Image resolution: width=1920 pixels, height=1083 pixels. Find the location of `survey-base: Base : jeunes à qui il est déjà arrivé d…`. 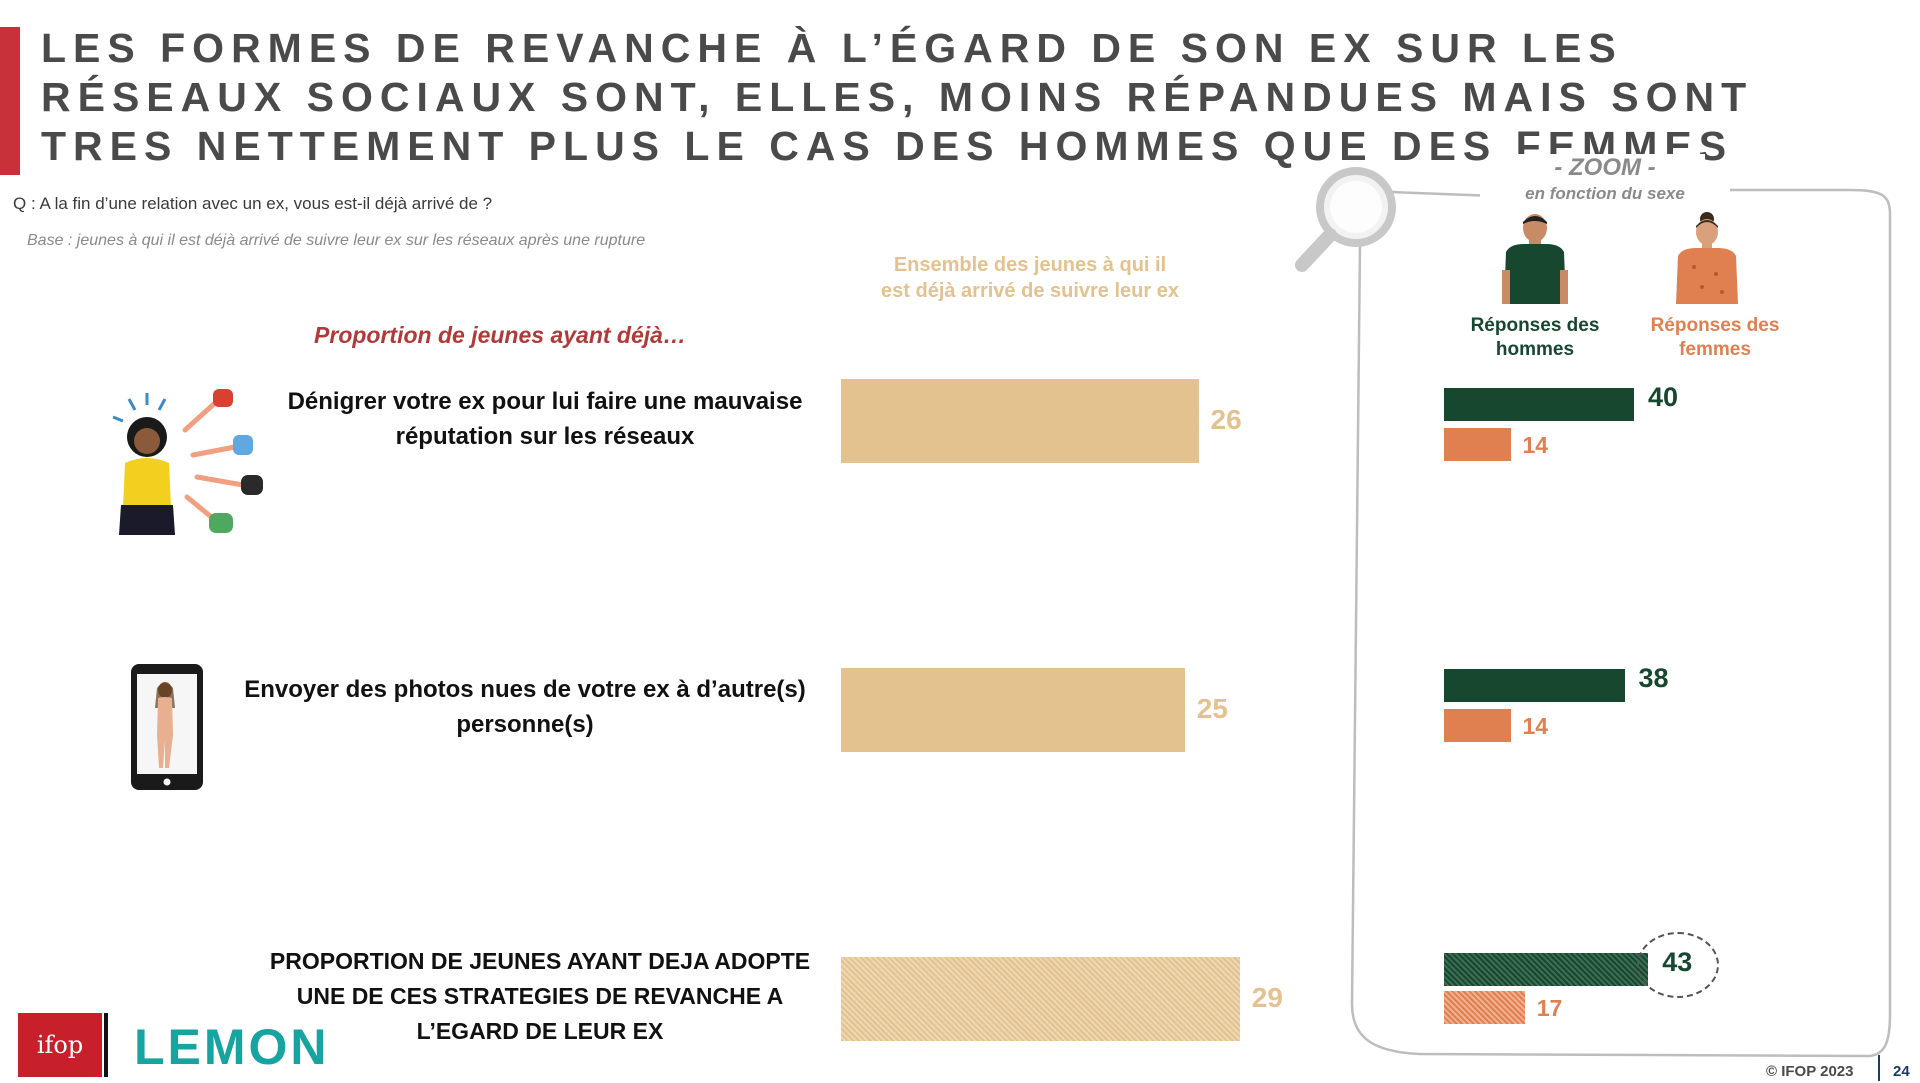

survey-base: Base : jeunes à qui il est déjà arrivé d… is located at coordinates (336, 240).